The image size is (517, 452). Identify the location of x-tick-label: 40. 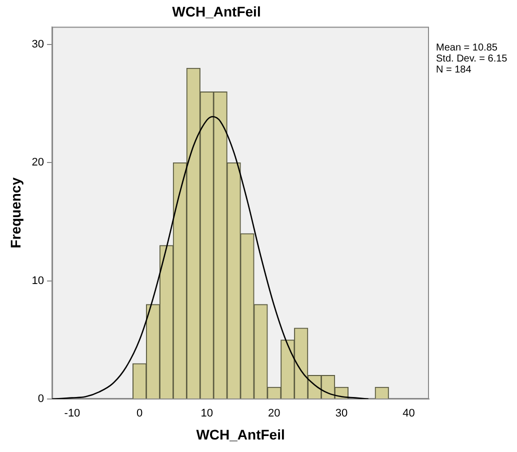
(408, 414).